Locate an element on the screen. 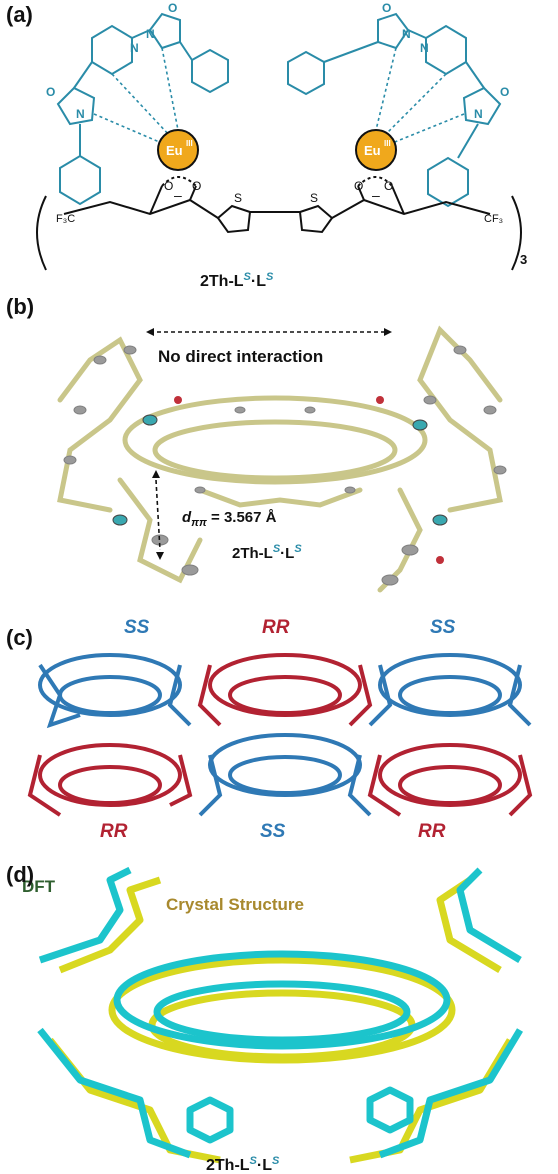 This screenshot has height=1174, width=558. dft-label: DFT is located at coordinates (39, 886).